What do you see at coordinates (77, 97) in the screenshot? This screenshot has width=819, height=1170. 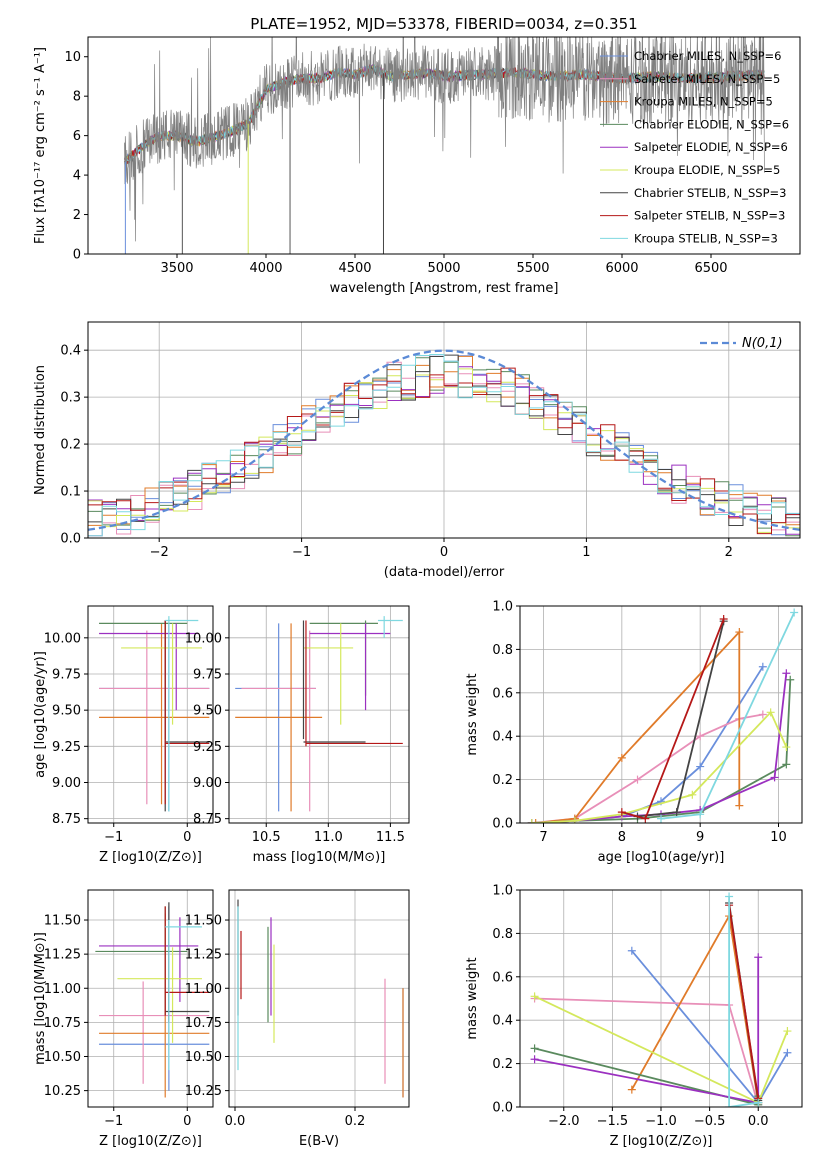 I see `y-tick-label: 8` at bounding box center [77, 97].